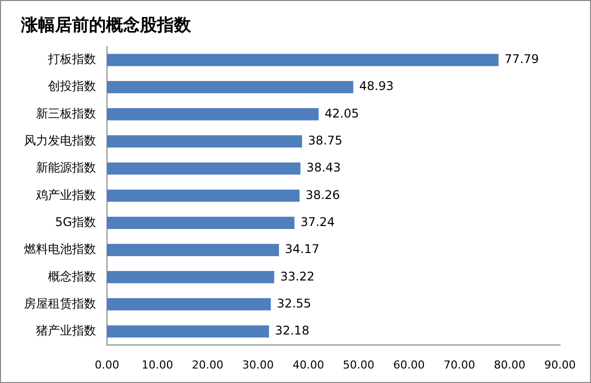  What do you see at coordinates (107, 365) in the screenshot?
I see `x-tick-label: 0.00` at bounding box center [107, 365].